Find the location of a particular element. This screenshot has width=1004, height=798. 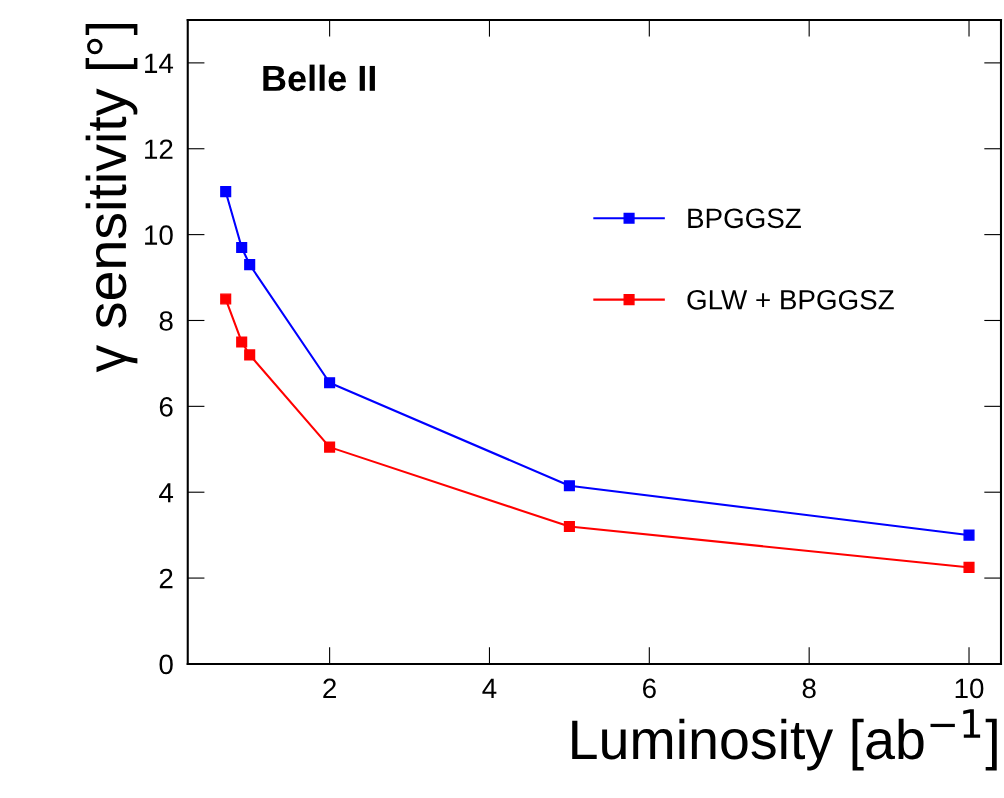

legend-label: GLW + BPGGSZ is located at coordinates (790, 299).